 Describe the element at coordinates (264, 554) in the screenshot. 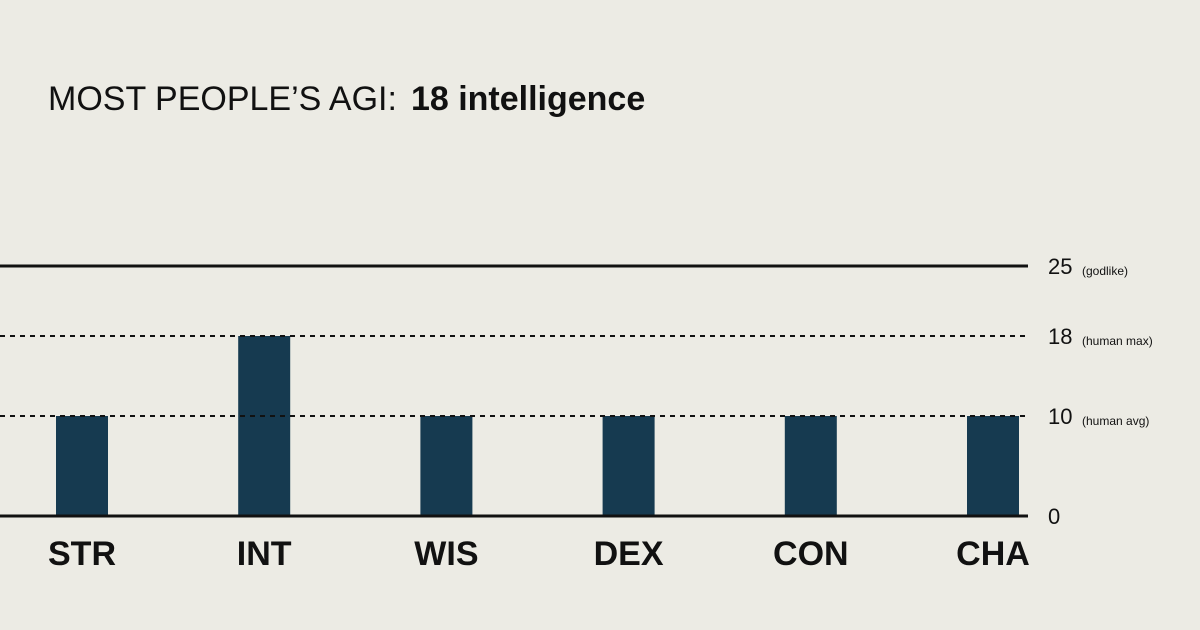

I see `x-tick-label: INT` at that location.